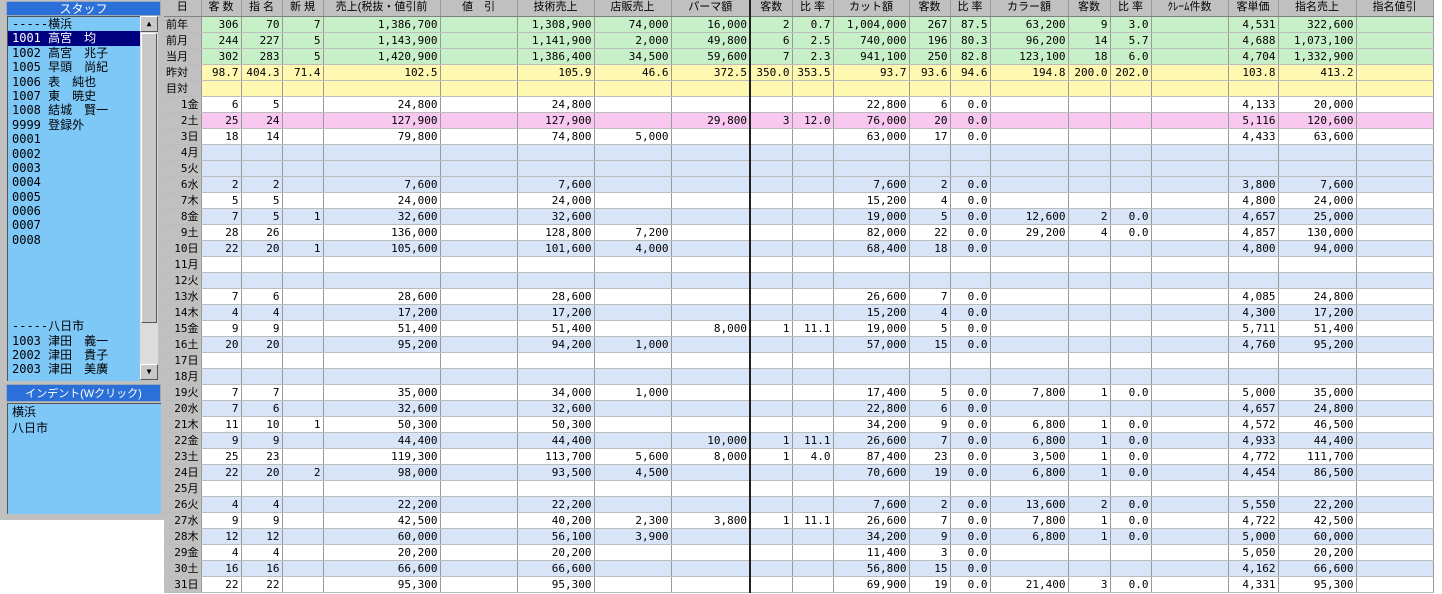 Image resolution: width=1442 pixels, height=594 pixels. What do you see at coordinates (382, 120) in the screenshot?
I see `grid-cell: 127,900` at bounding box center [382, 120].